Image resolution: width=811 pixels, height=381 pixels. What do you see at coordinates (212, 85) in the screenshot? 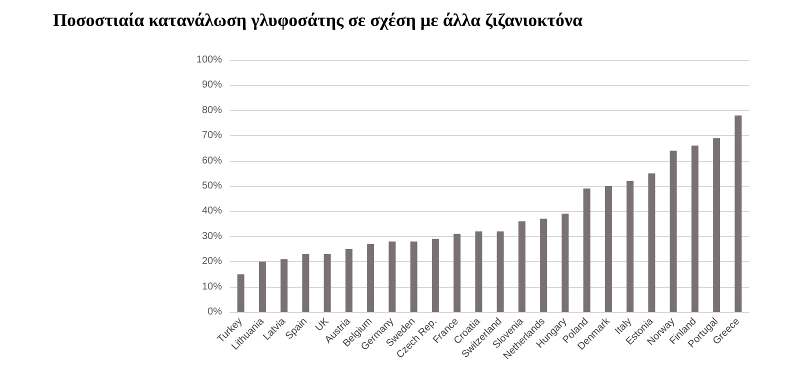
I see `y-tick-label: 90%` at bounding box center [212, 85].